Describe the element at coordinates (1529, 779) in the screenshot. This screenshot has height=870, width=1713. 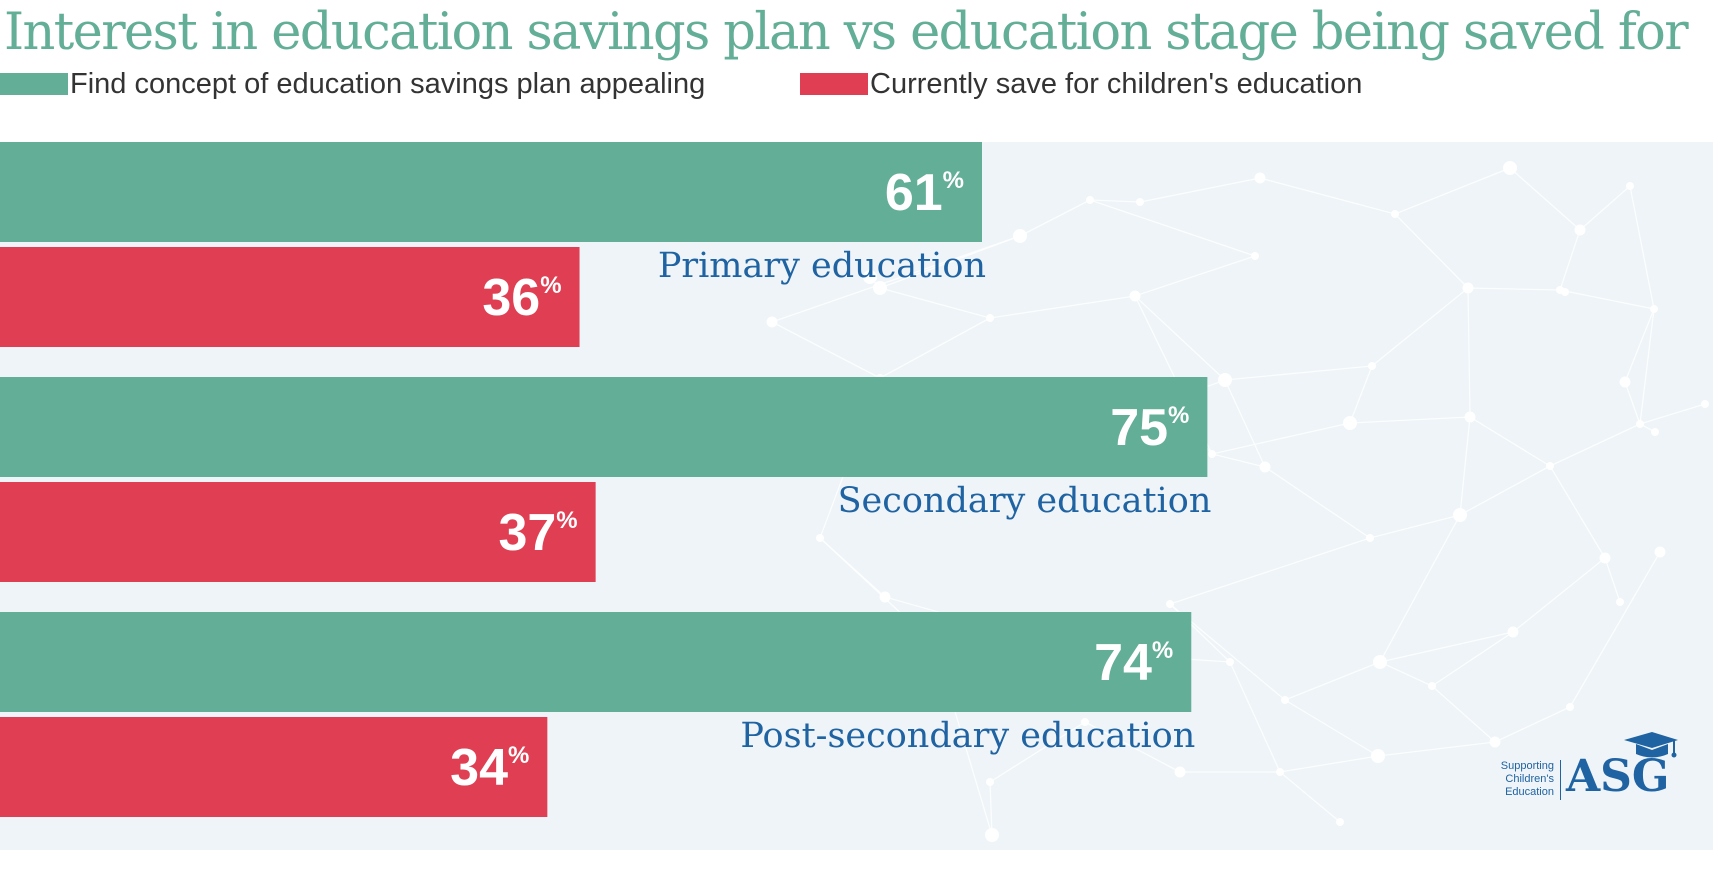
I see `logo-tagline-line-2: Children's` at that location.